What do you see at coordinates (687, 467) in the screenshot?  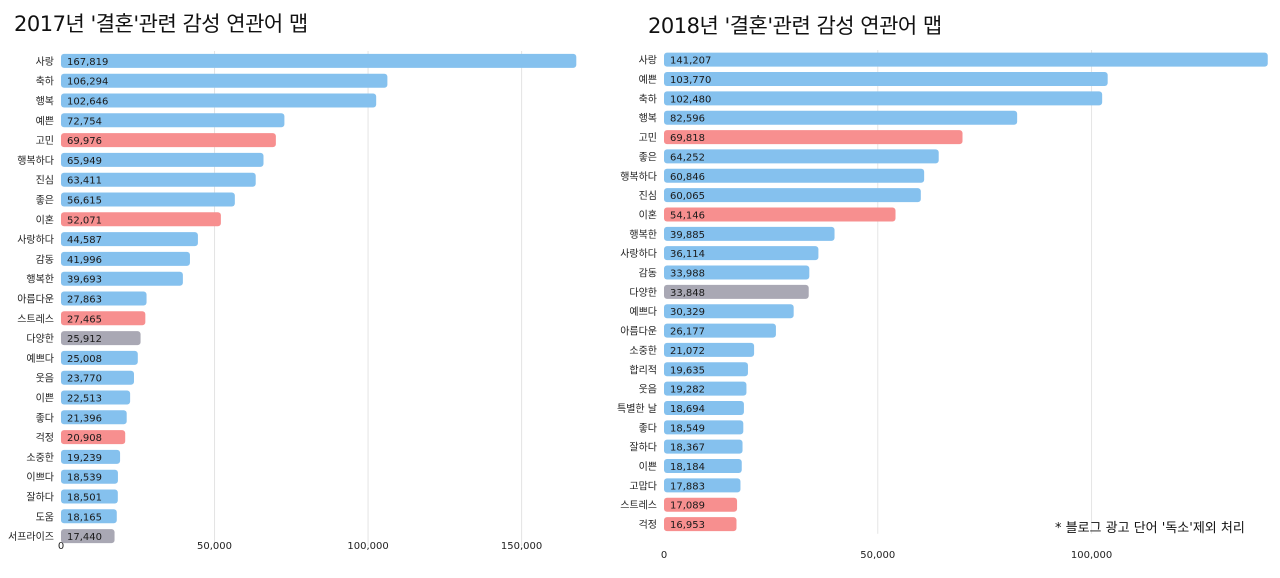 I see `value-label: 18,184` at bounding box center [687, 467].